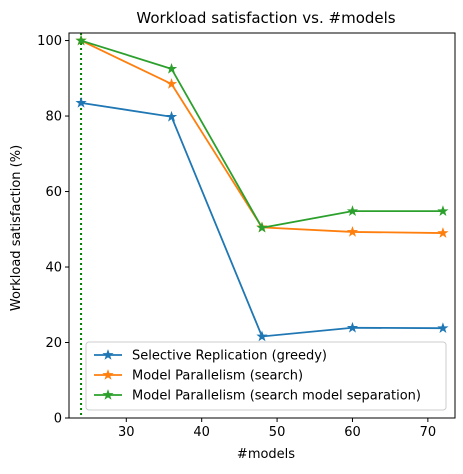 Image resolution: width=463 pixels, height=474 pixels. I want to click on legend-label-2: Model Parallelism (search), so click(217, 376).